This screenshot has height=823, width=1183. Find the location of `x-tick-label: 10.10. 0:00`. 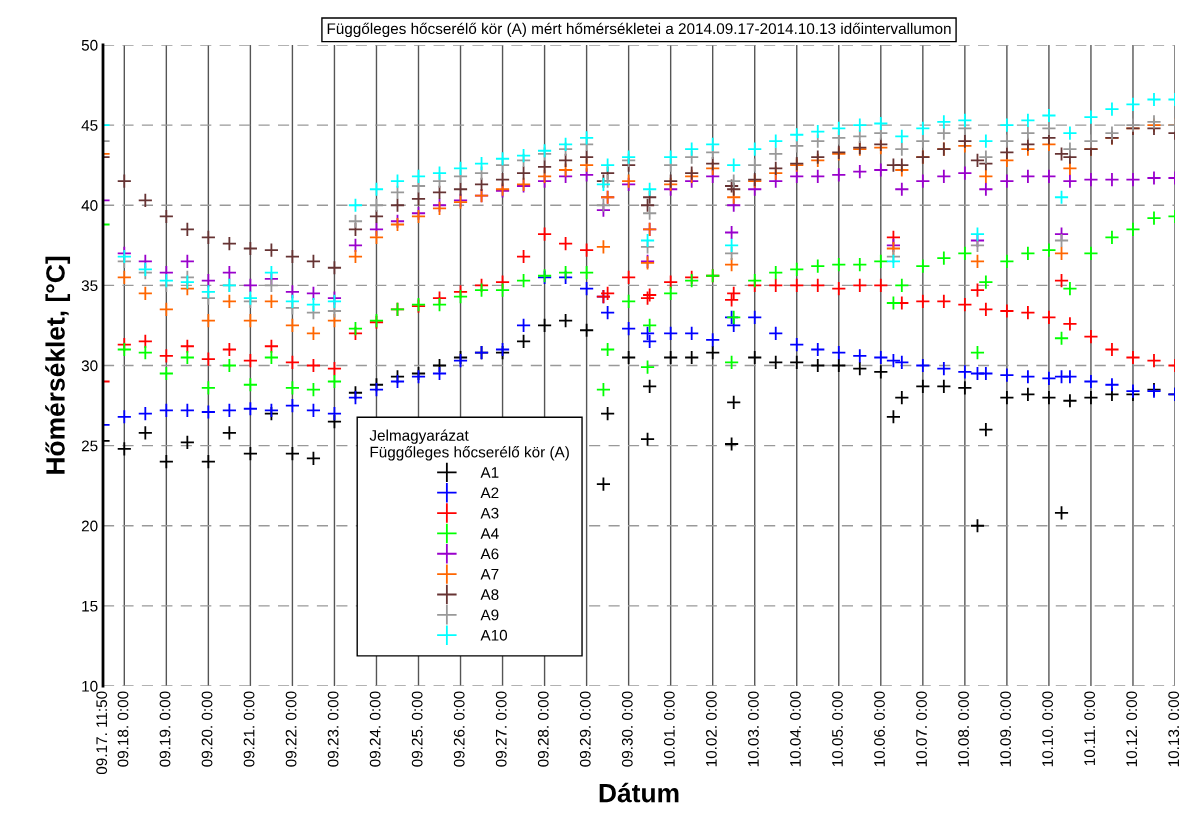

x-tick-label: 10.10. 0:00 is located at coordinates (1048, 729).